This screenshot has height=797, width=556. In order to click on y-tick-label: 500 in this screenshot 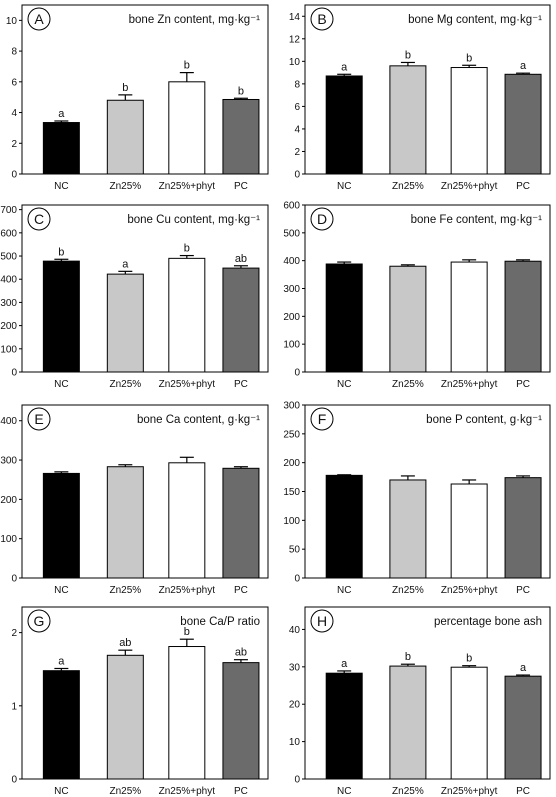, I will do `click(8, 257)`.